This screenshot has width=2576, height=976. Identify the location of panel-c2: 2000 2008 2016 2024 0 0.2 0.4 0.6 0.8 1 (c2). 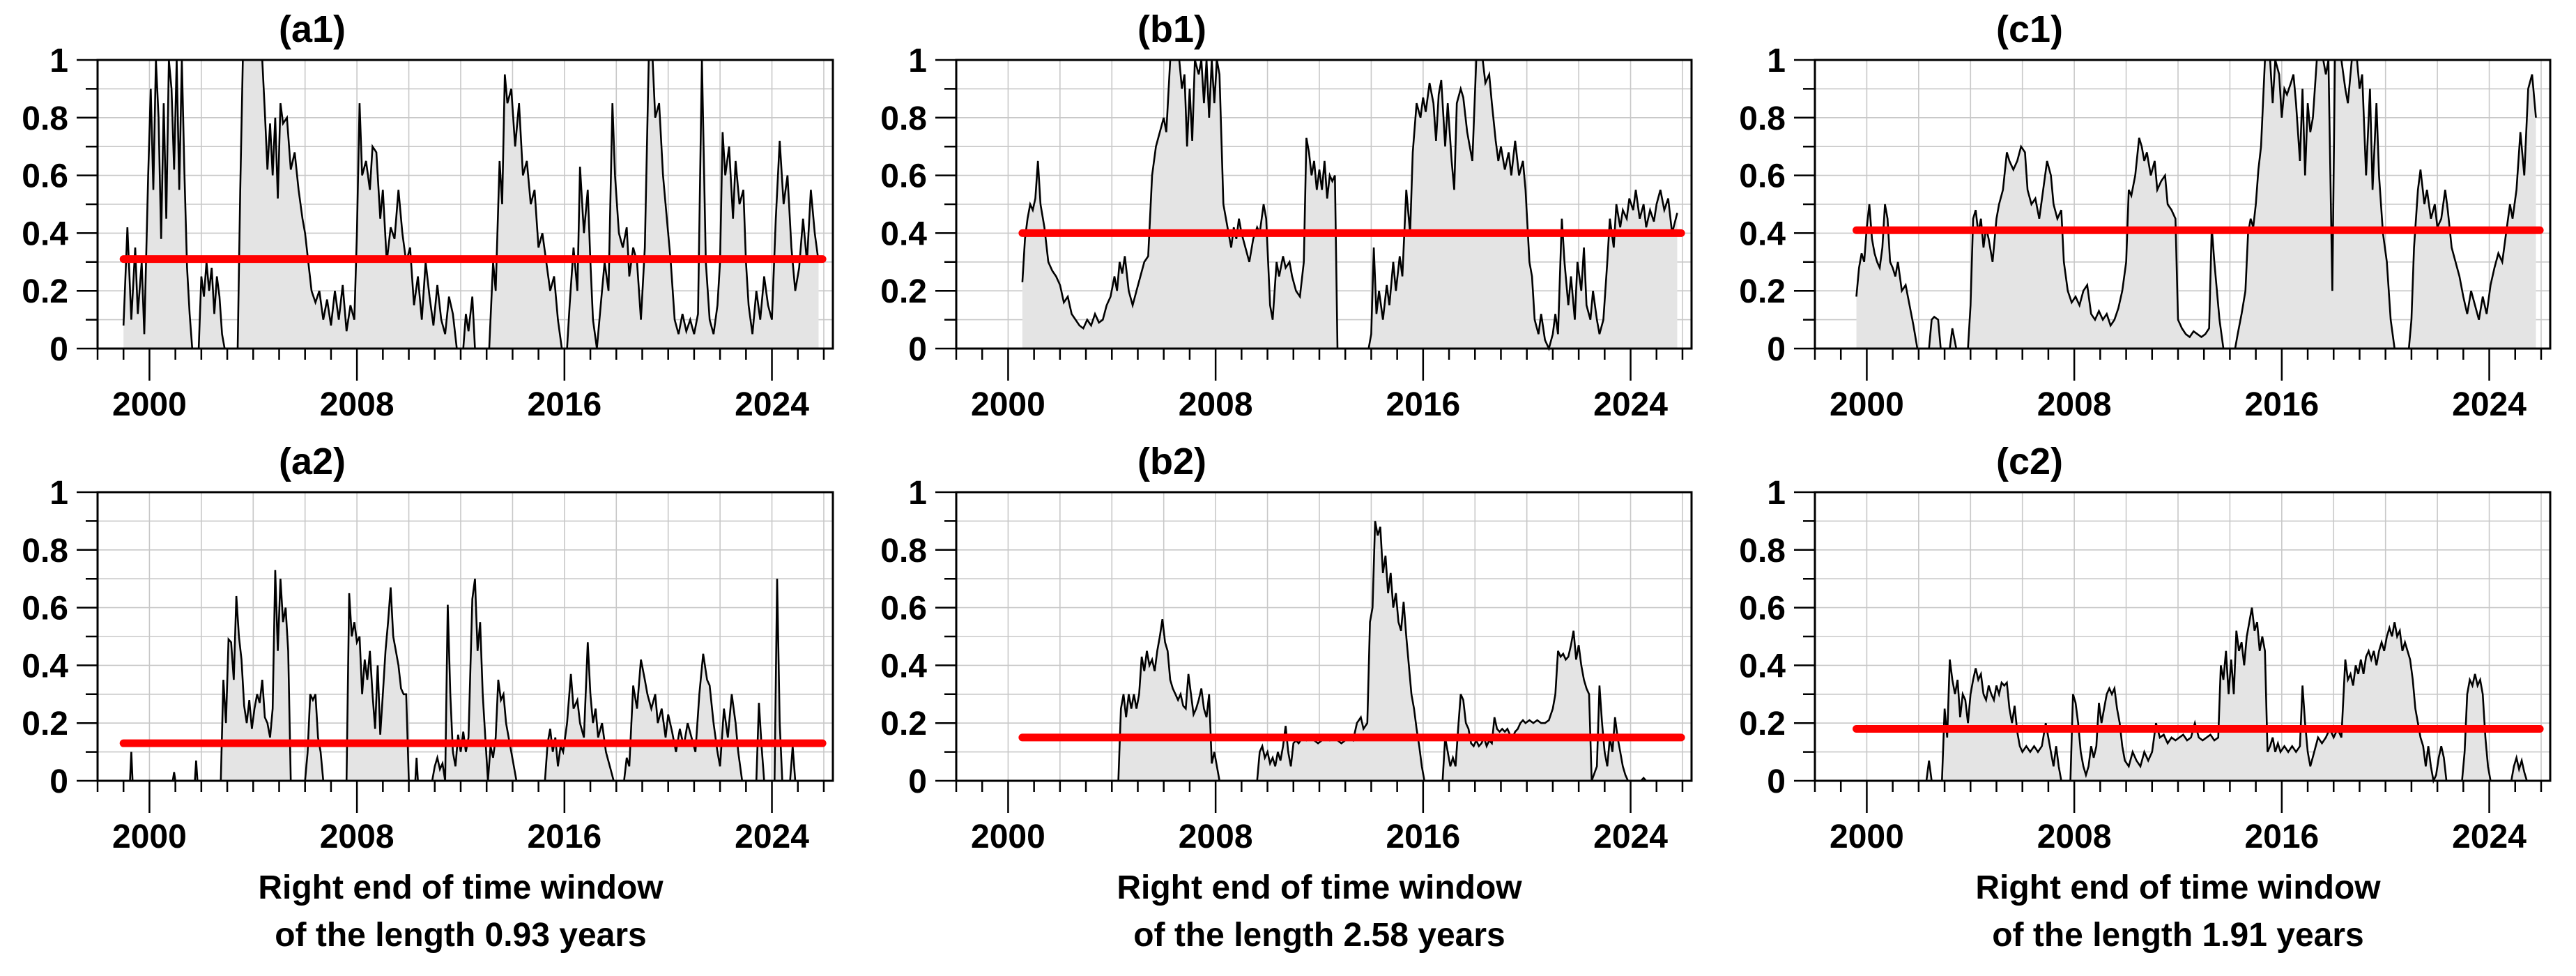
(2145, 648).